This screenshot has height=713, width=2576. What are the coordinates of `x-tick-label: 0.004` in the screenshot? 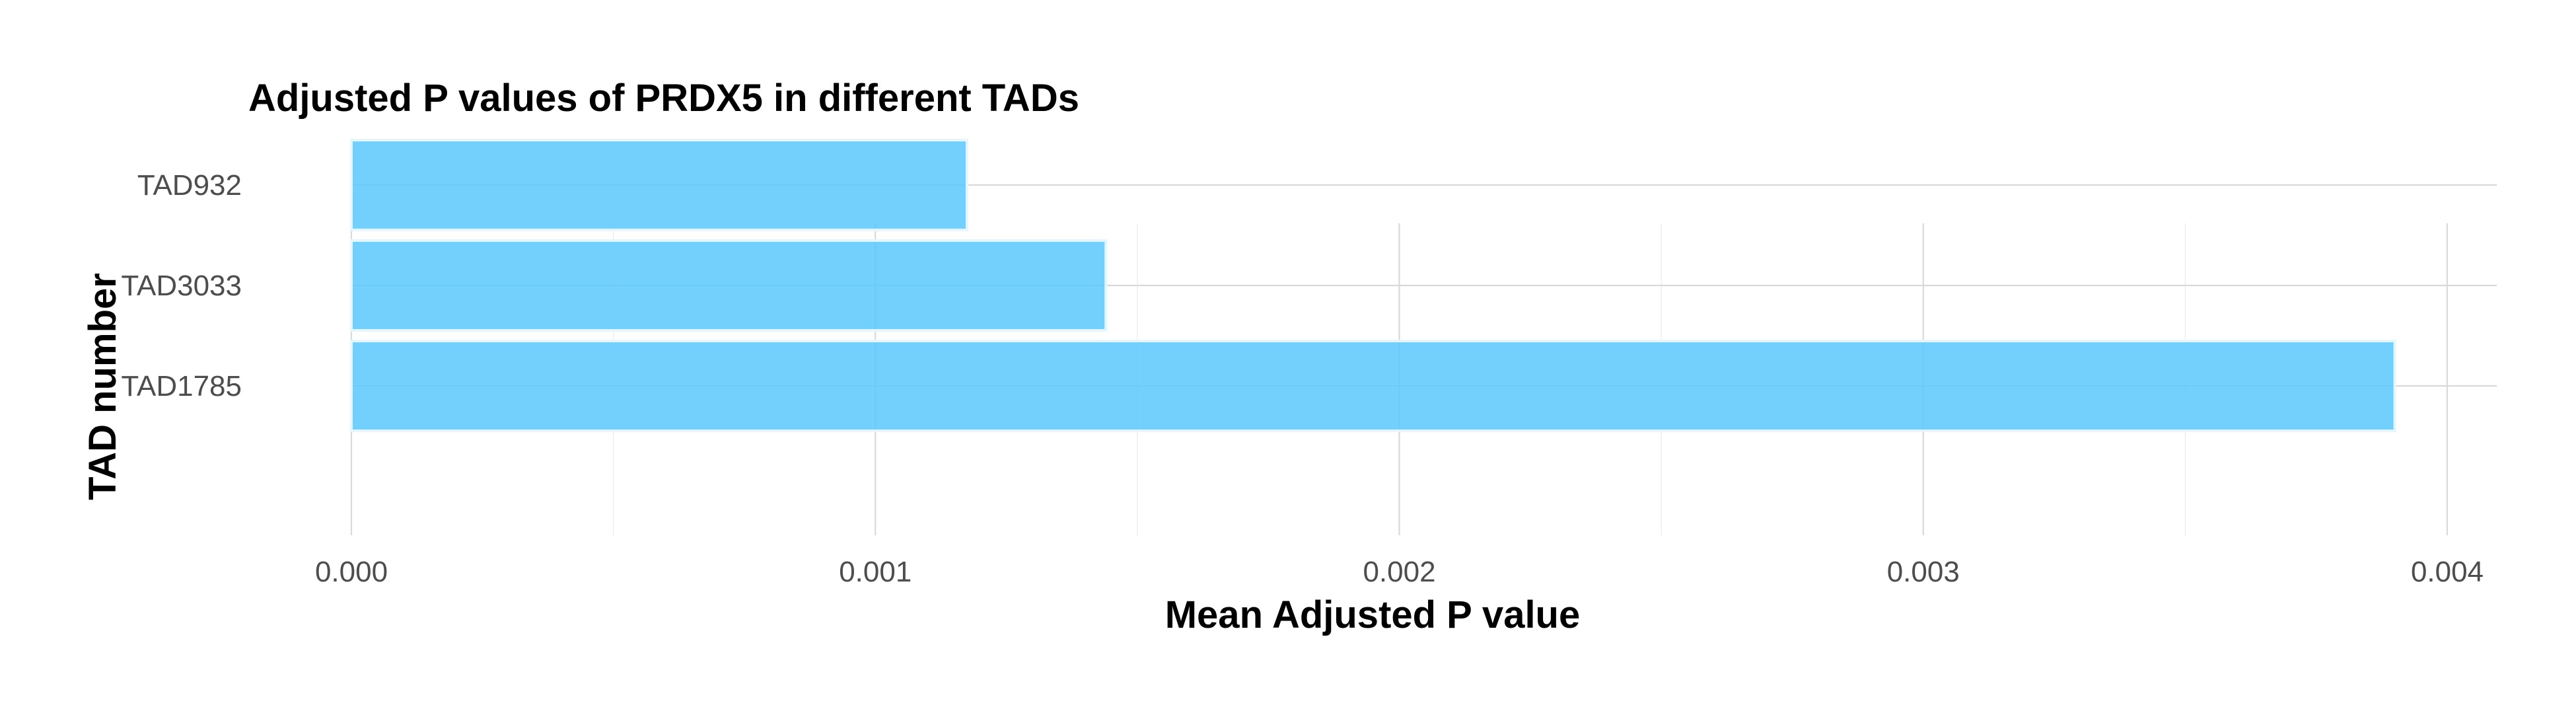 It's located at (2447, 572).